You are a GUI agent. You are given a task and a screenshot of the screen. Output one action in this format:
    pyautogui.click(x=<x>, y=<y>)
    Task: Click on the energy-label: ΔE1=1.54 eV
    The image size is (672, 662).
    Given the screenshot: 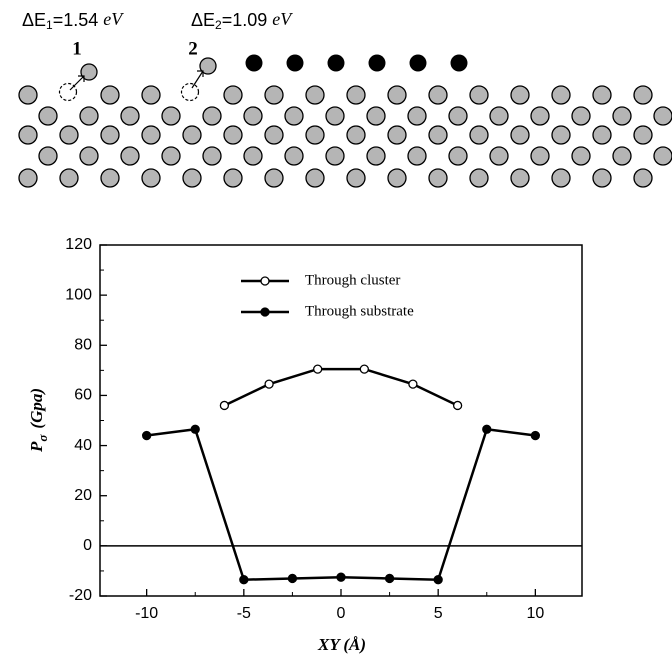 What is the action you would take?
    pyautogui.click(x=73, y=20)
    